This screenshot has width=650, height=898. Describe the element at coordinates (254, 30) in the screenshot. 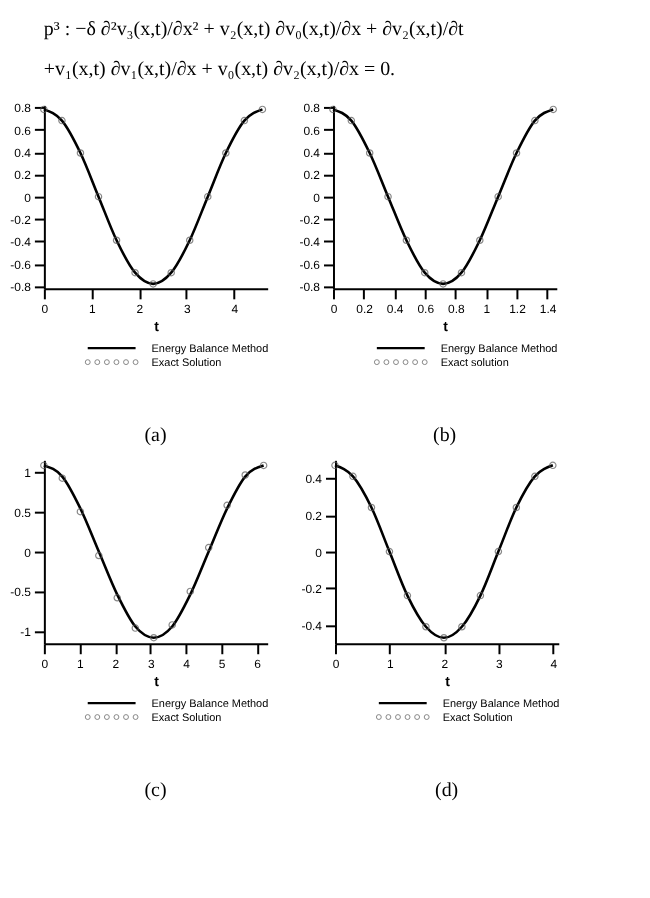

I see `text: p³ : −δ ∂²v₃(x,t)/∂x² + v₂(x,t) ∂v₀(x,t)/∂x + ∂v₂(x,t)/∂t` at that location.